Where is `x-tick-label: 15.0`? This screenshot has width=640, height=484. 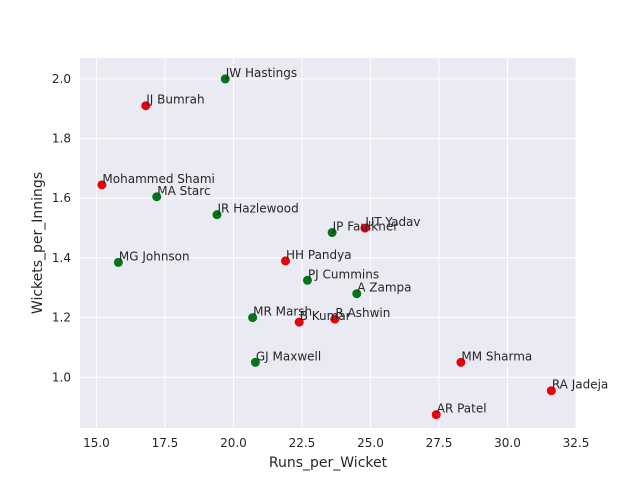 x-tick-label: 15.0 is located at coordinates (96, 443).